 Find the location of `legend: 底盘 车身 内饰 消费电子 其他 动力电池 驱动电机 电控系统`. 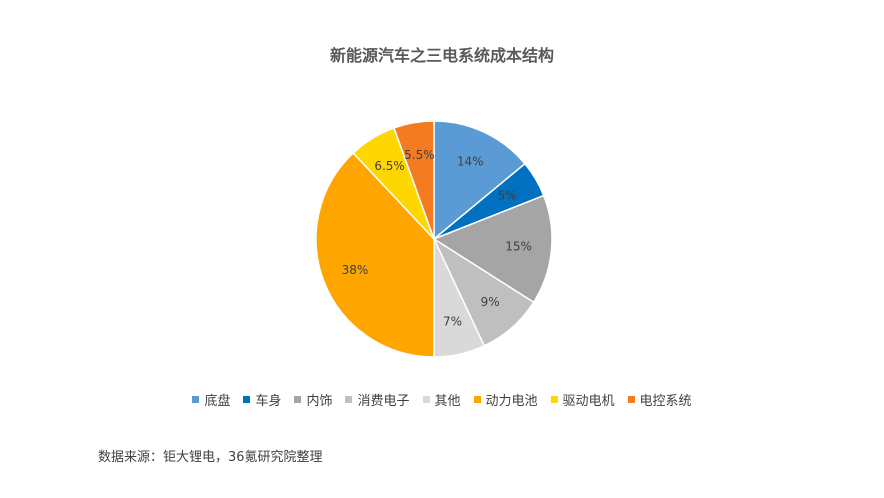

legend: 底盘 车身 内饰 消费电子 其他 动力电池 驱动电机 电控系统 is located at coordinates (442, 399).